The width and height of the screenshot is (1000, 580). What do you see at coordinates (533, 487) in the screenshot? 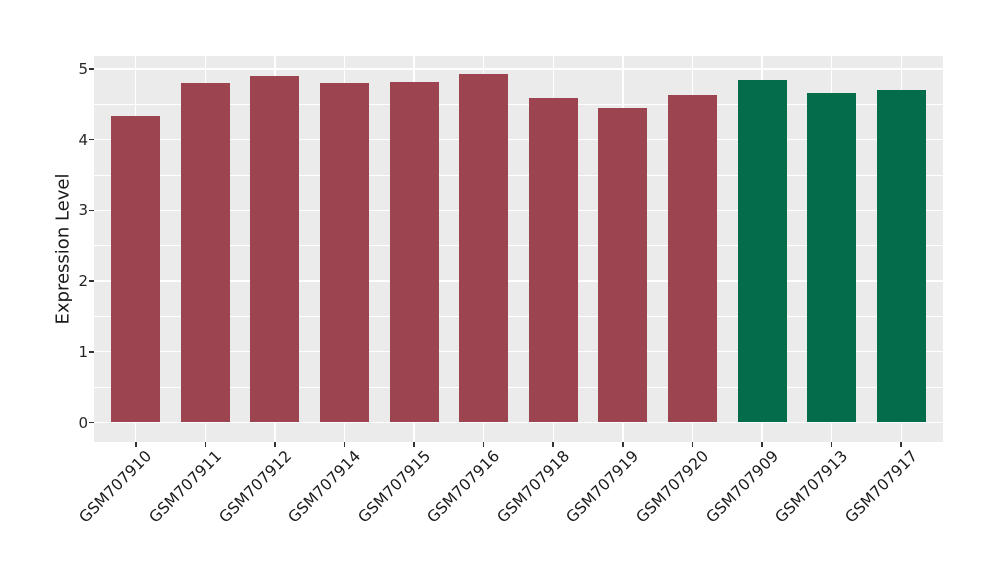
I see `x-tick-label-GSM707918: GSM707918` at bounding box center [533, 487].